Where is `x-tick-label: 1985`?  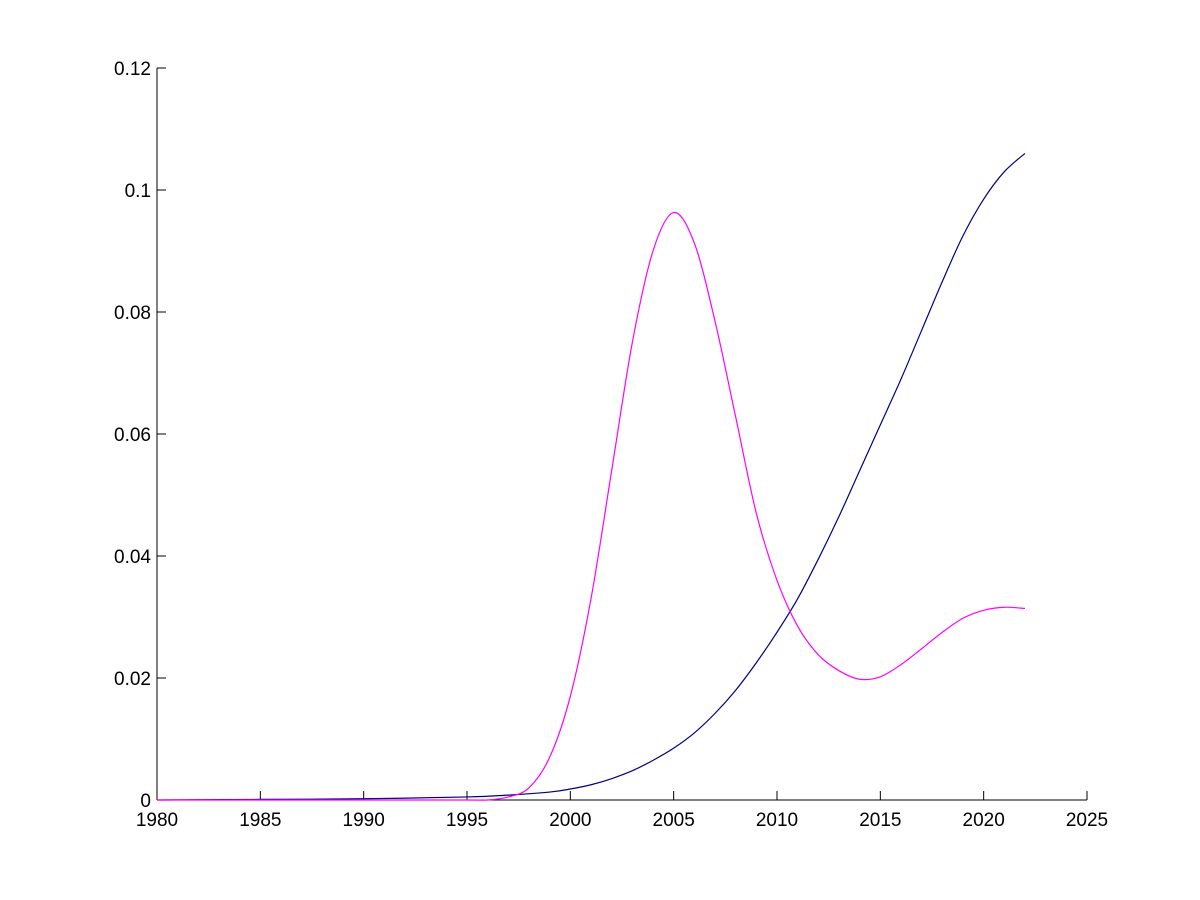
x-tick-label: 1985 is located at coordinates (260, 820).